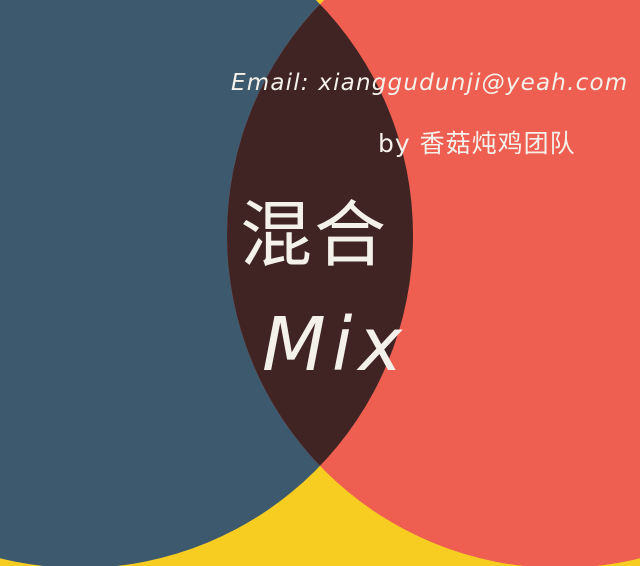 Image resolution: width=640 pixels, height=566 pixels. I want to click on credit-text: by 香菇炖鸡团队, so click(477, 143).